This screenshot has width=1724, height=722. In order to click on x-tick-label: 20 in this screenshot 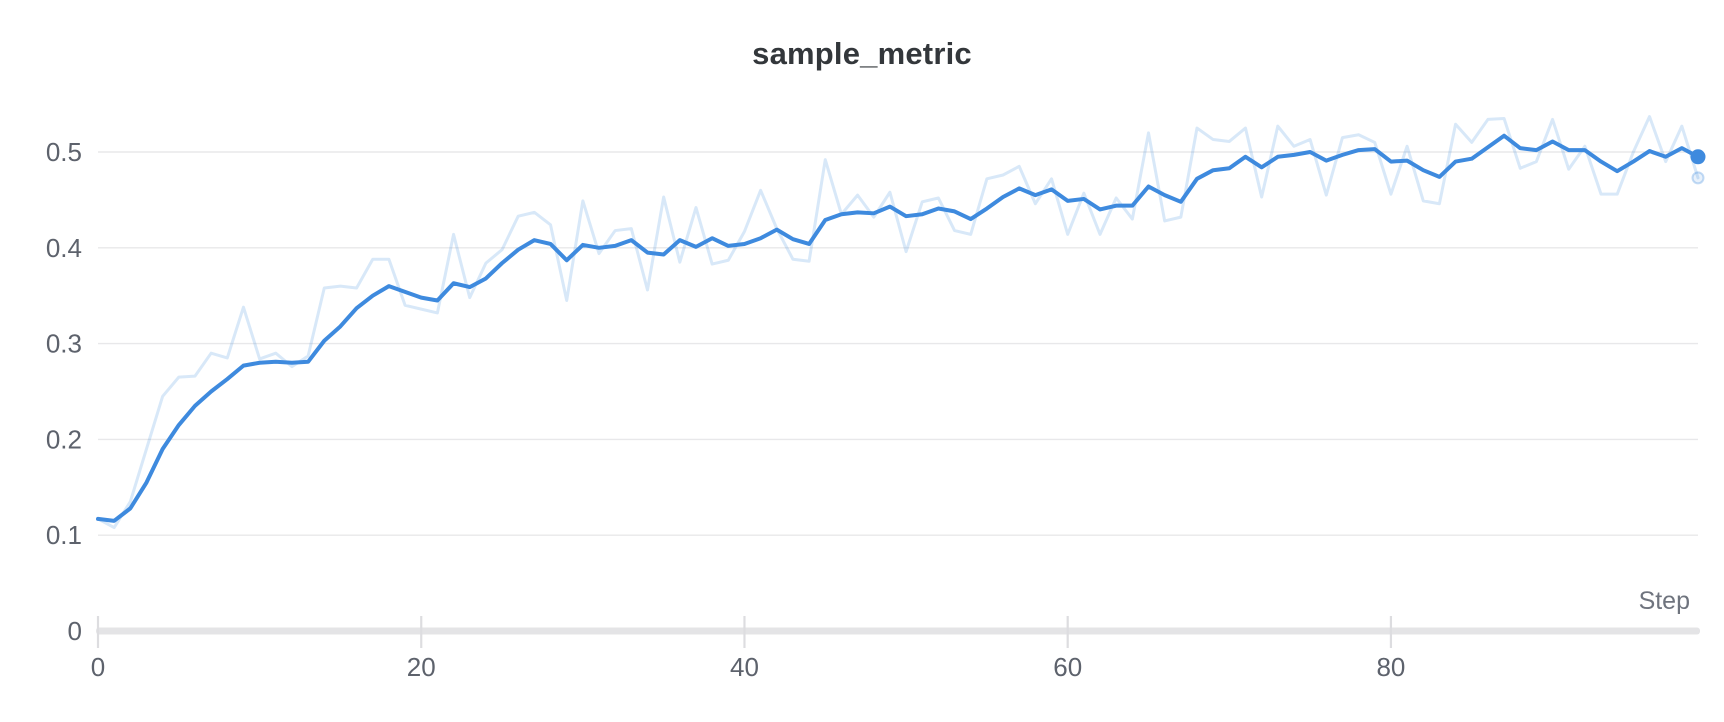, I will do `click(421, 667)`.